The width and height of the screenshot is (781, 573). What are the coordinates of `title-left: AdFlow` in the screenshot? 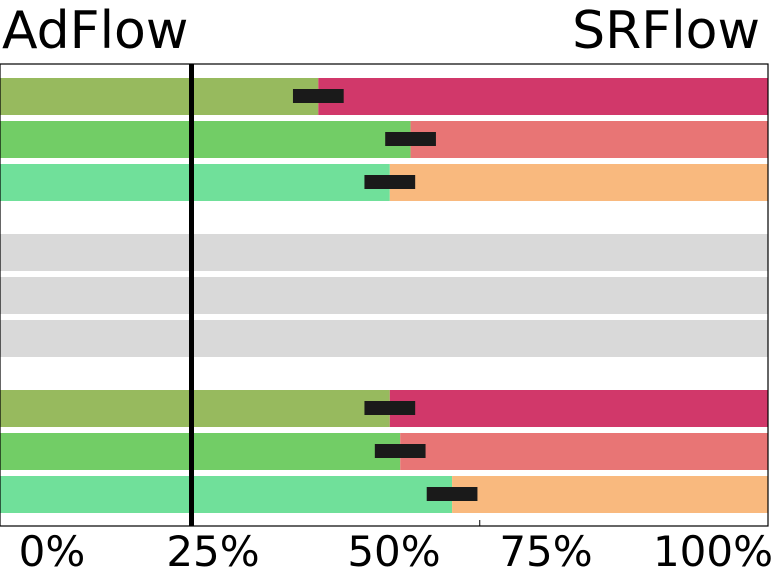 It's located at (95, 31).